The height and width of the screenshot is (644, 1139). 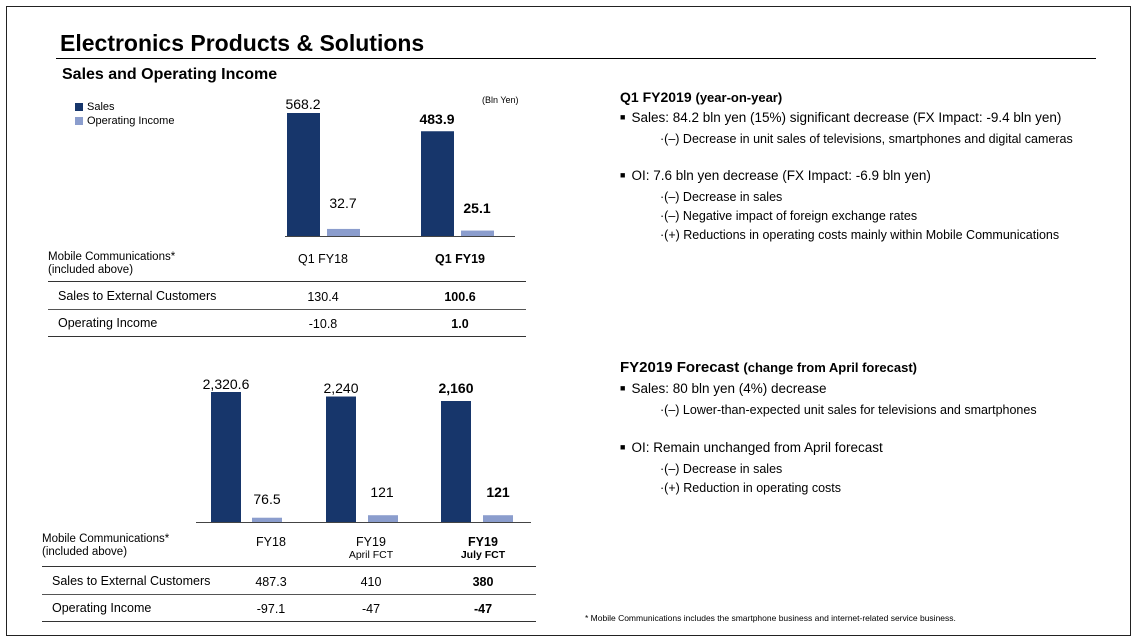 I want to click on legend-item-operating-income: Operating Income, so click(x=124, y=121).